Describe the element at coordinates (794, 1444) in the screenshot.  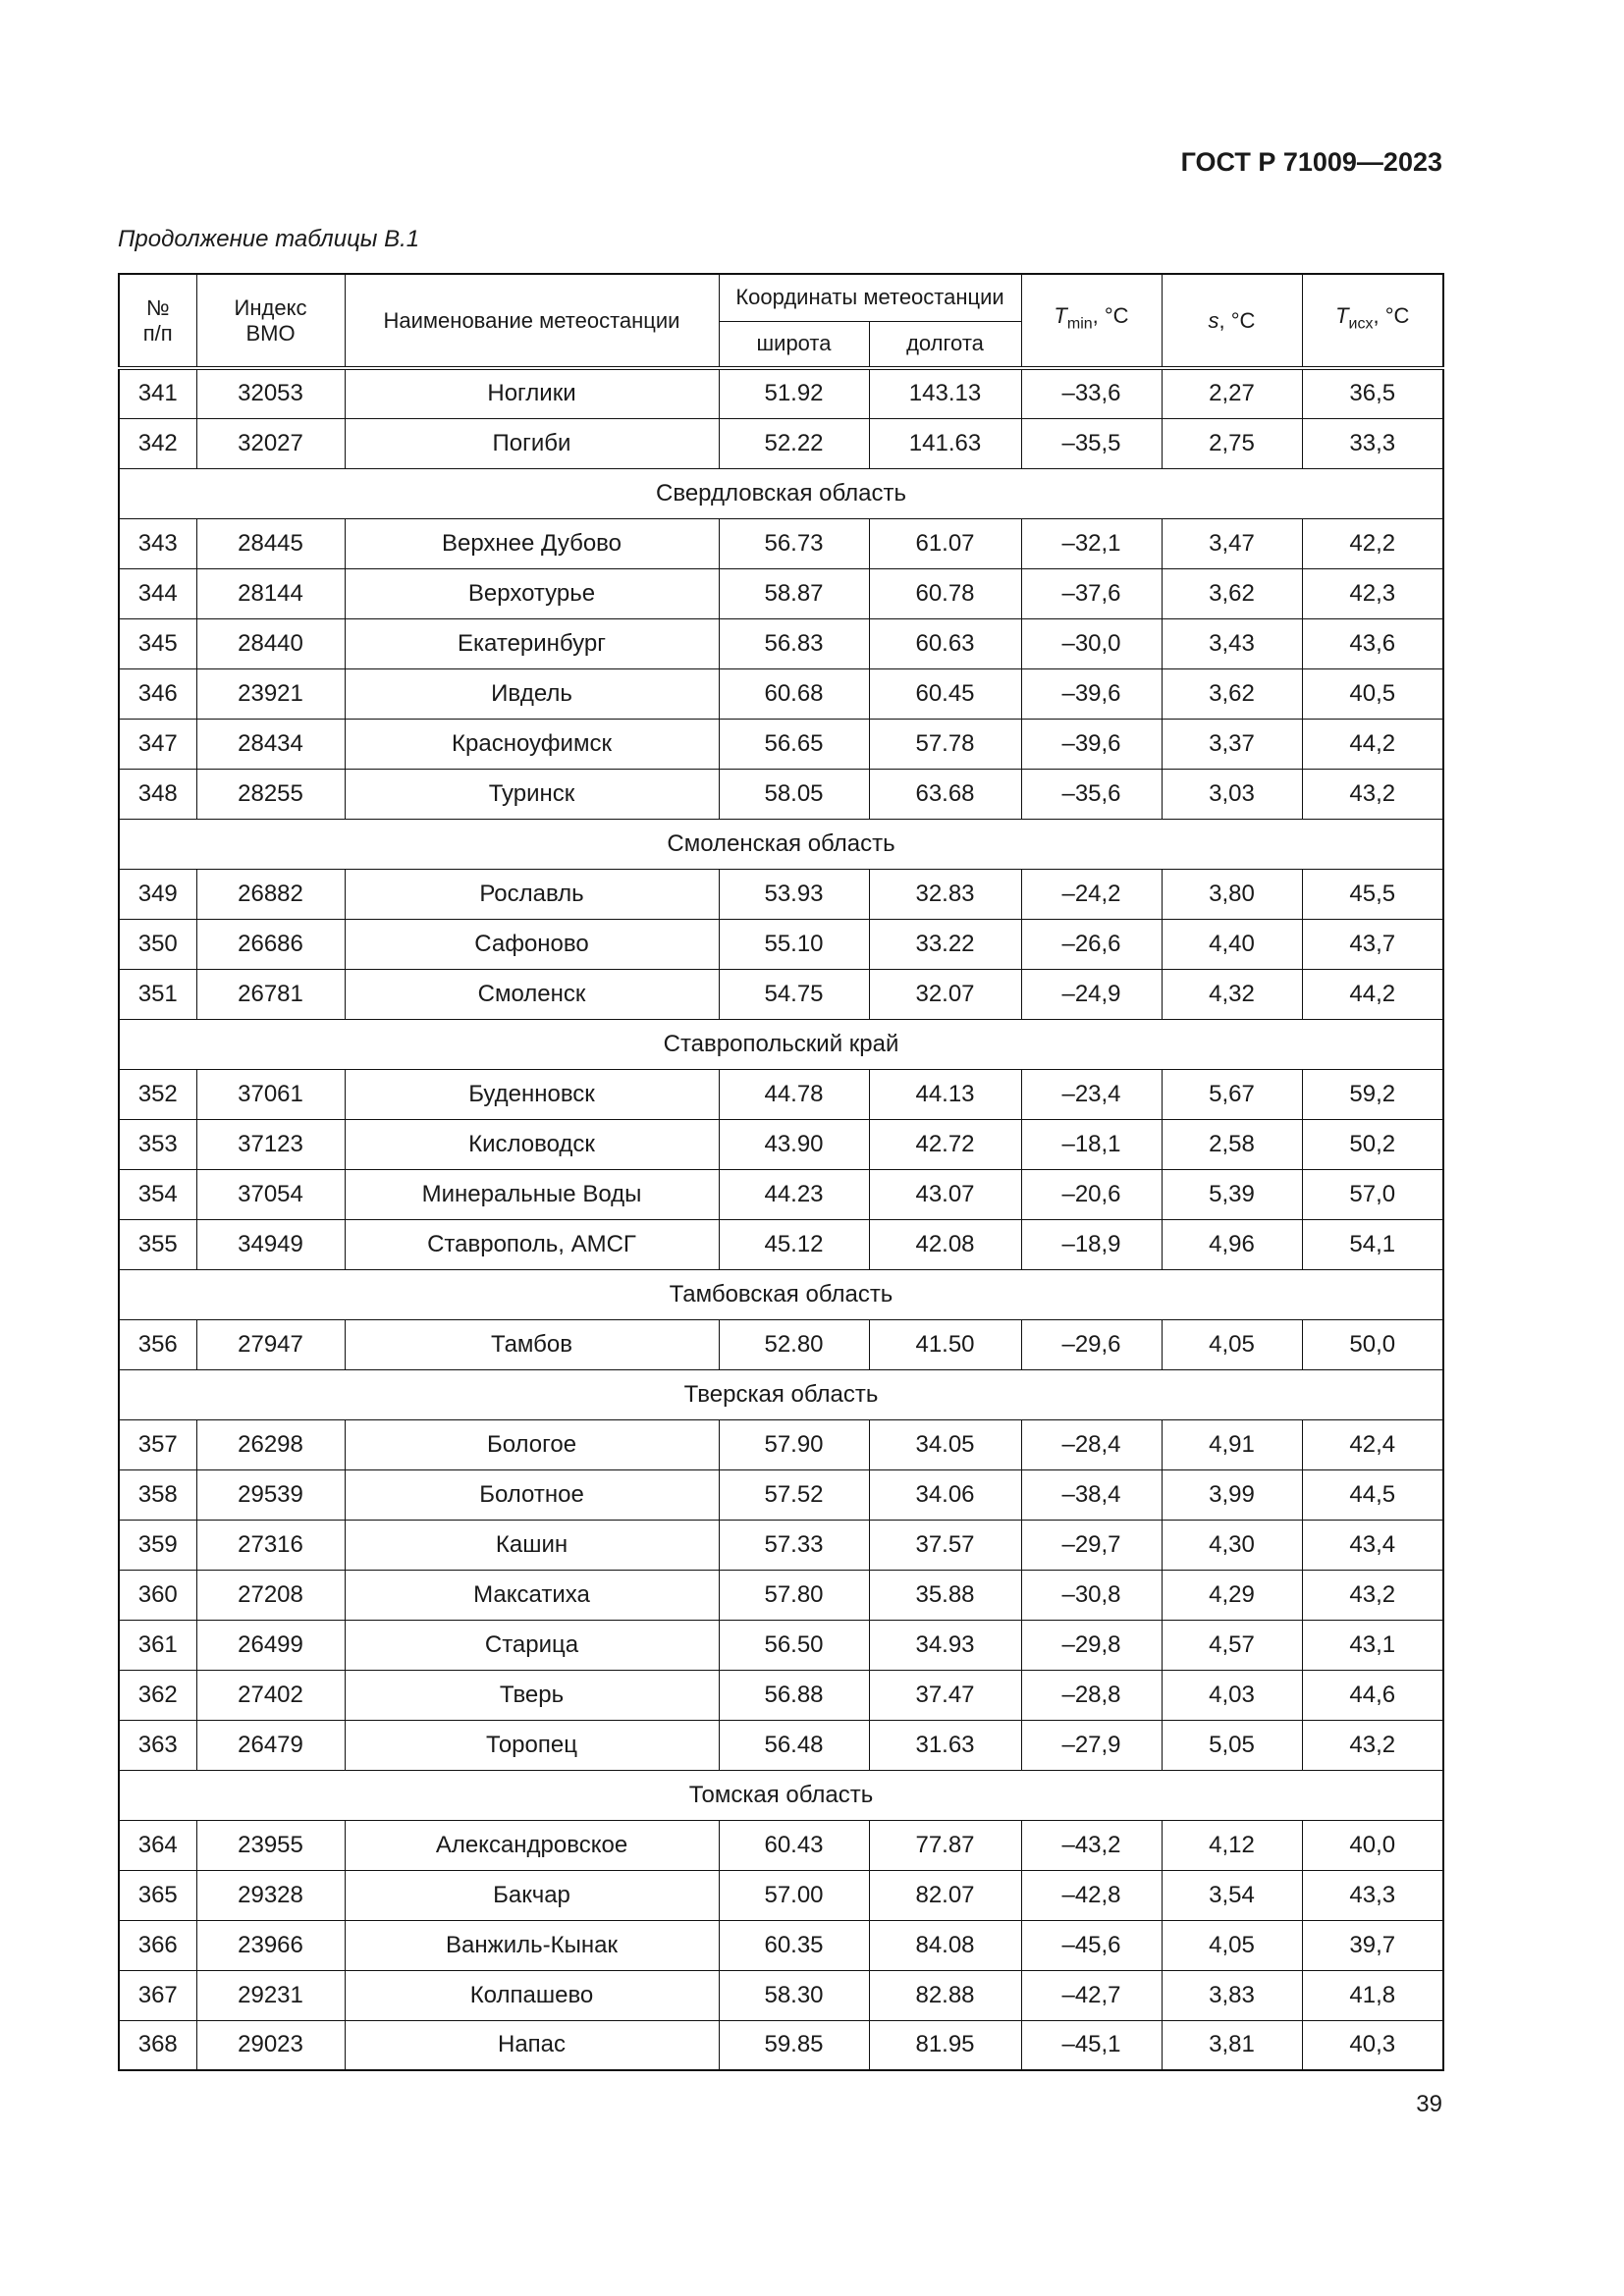
I see `cell: 57.90` at that location.